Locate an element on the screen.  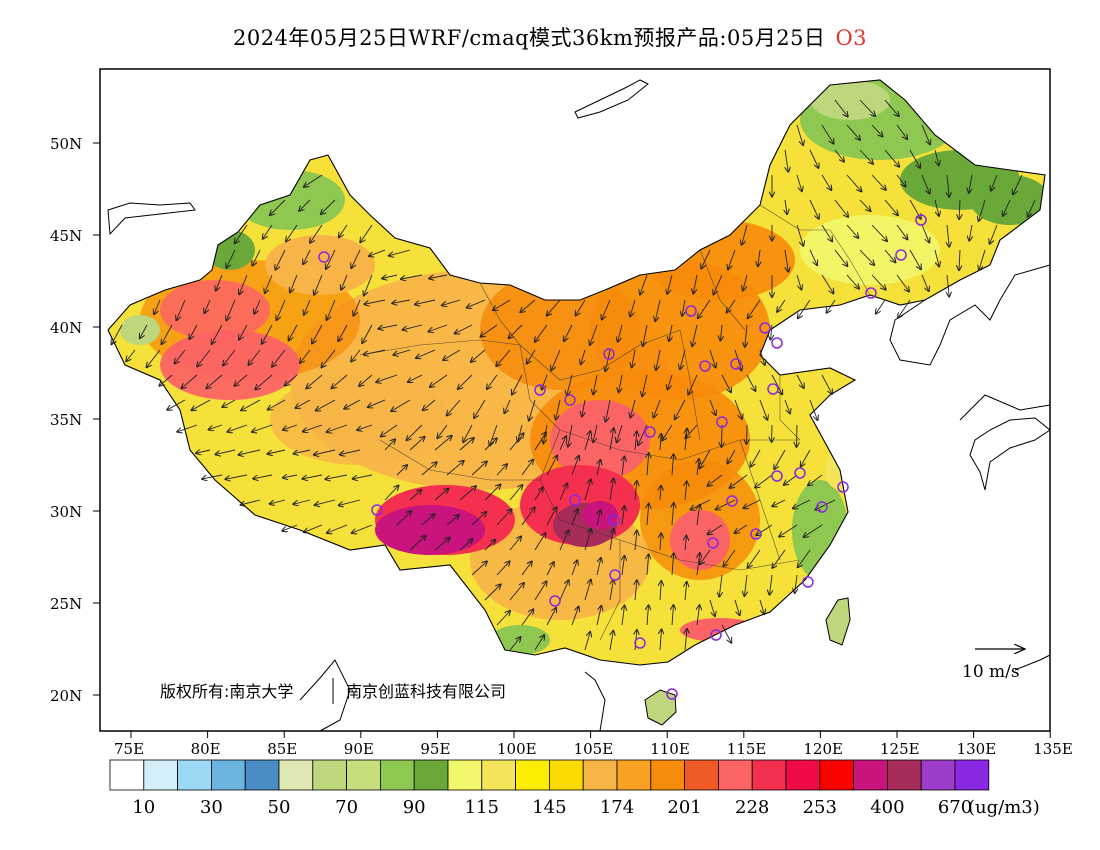
lat-label: 40N is located at coordinates (66, 328).